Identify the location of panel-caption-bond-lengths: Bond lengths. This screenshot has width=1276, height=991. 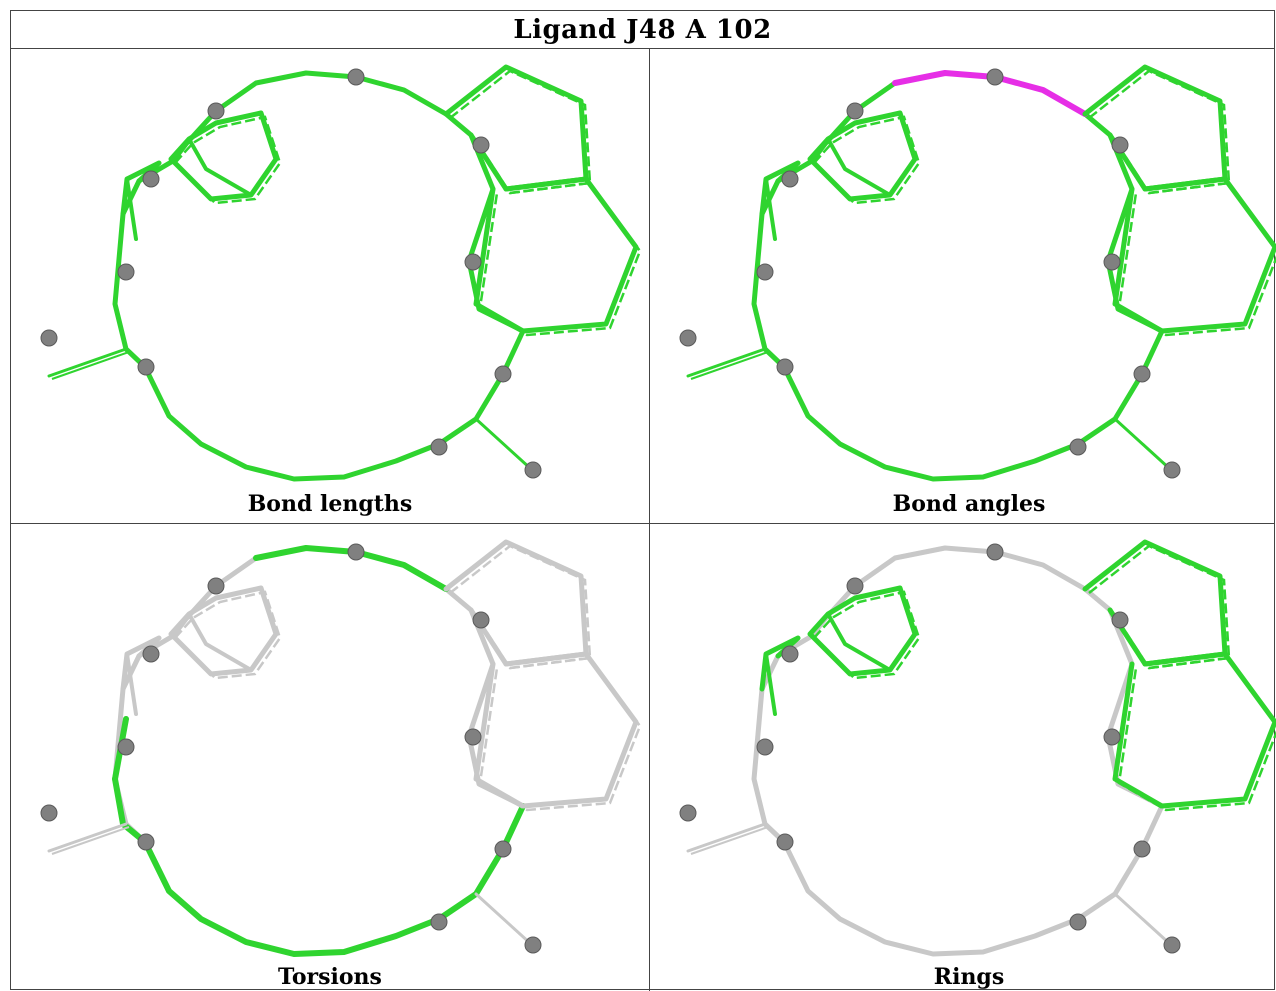
(330, 504).